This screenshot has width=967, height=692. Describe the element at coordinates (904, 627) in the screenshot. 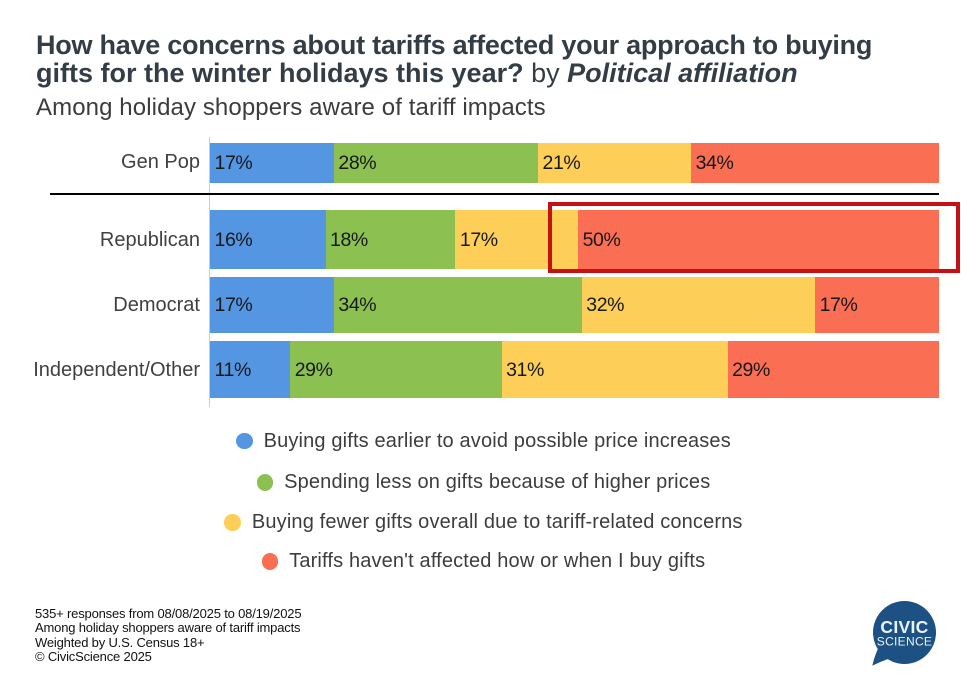

I see `svg-text: CIVIC` at that location.